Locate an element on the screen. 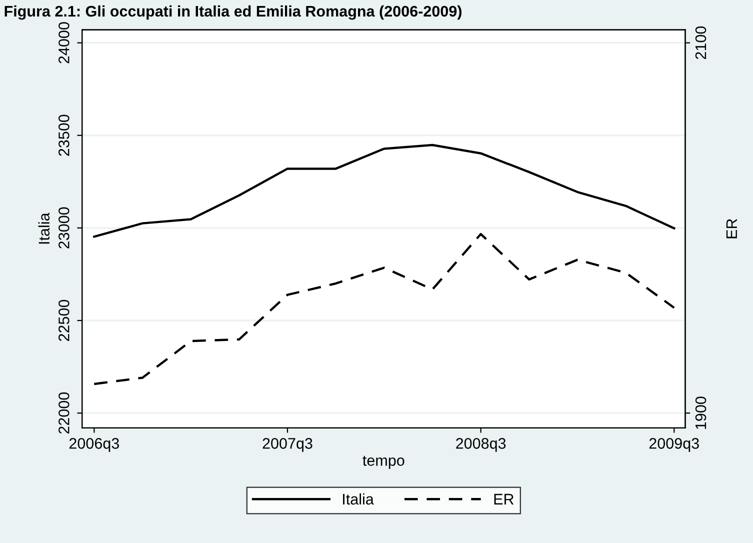 This screenshot has width=753, height=543. x-tick-label: 2006q3 is located at coordinates (94, 445).